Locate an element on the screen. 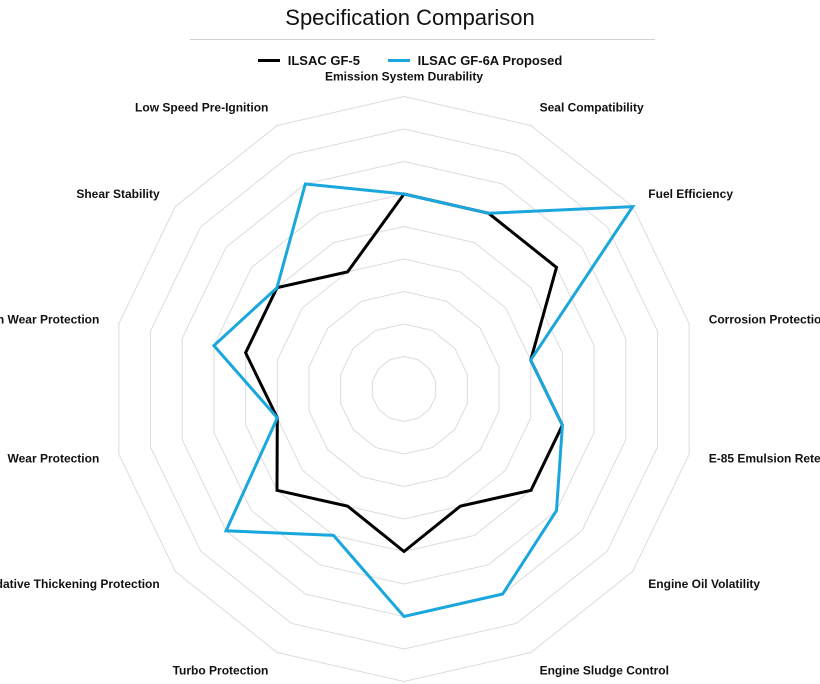 Image resolution: width=820 pixels, height=684 pixels. axis-label: Oxidative Thickening Protection is located at coordinates (80, 584).